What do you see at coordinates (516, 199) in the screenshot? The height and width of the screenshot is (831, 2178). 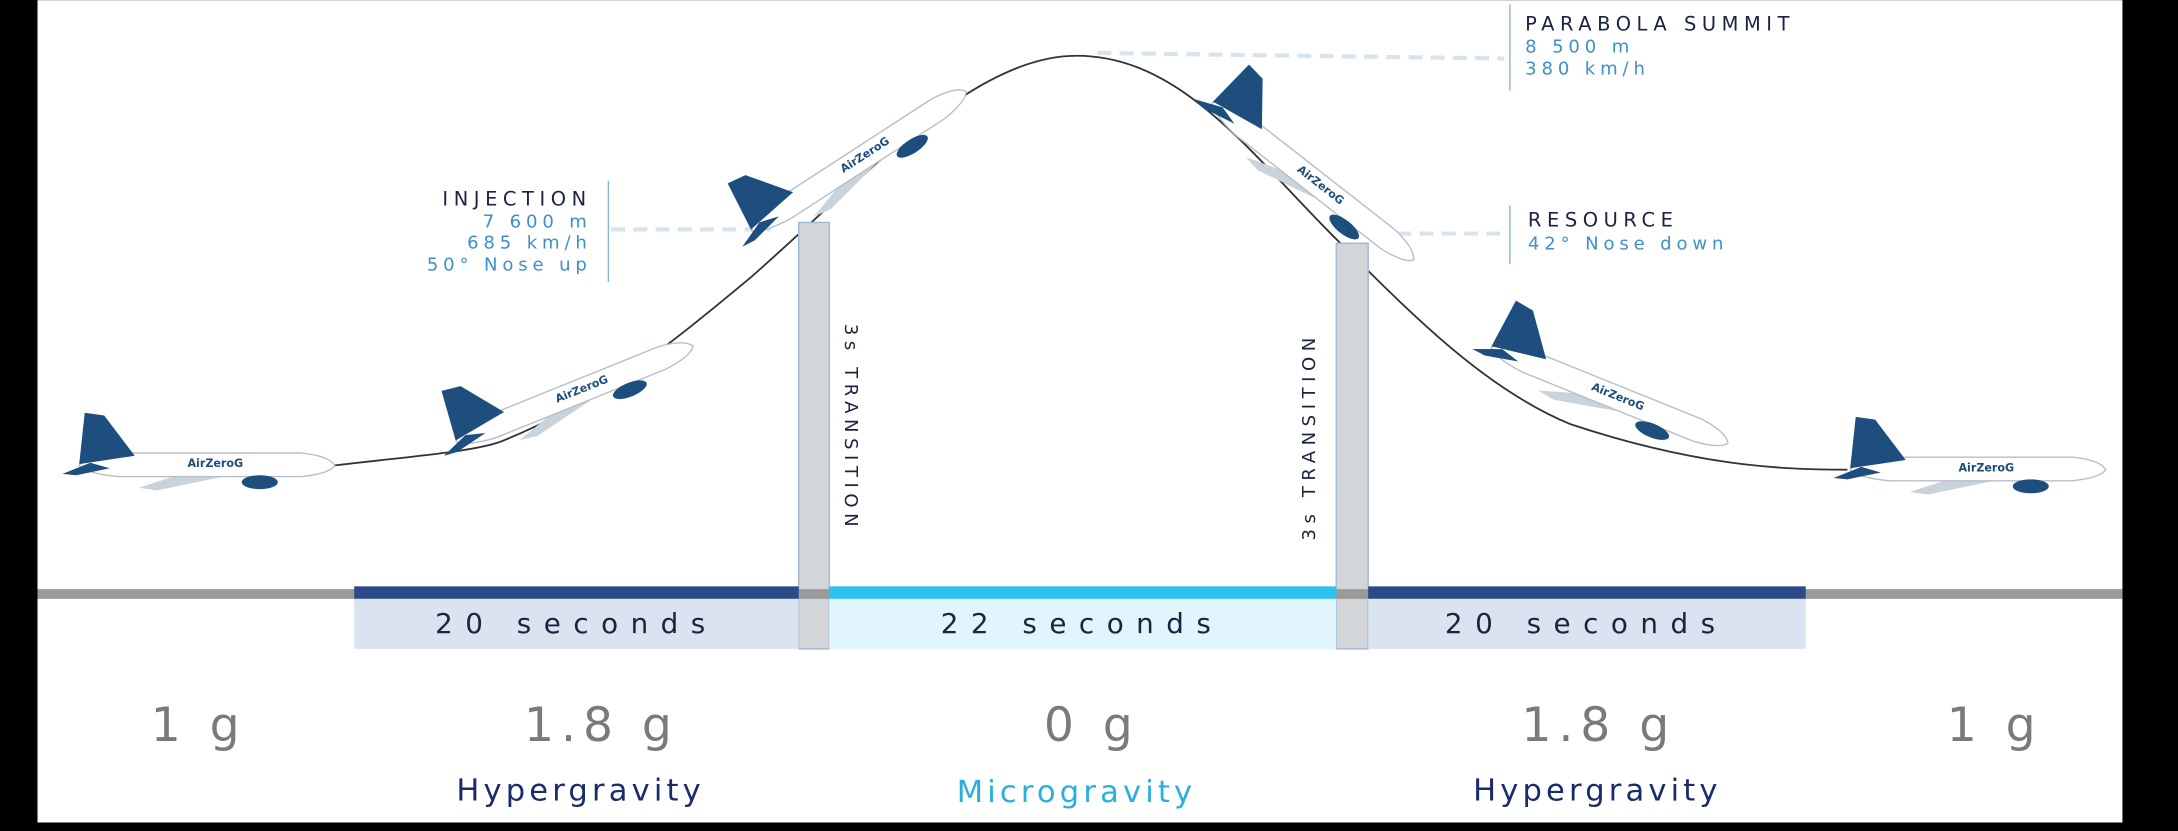 I see `injection-title: INJECTION` at bounding box center [516, 199].